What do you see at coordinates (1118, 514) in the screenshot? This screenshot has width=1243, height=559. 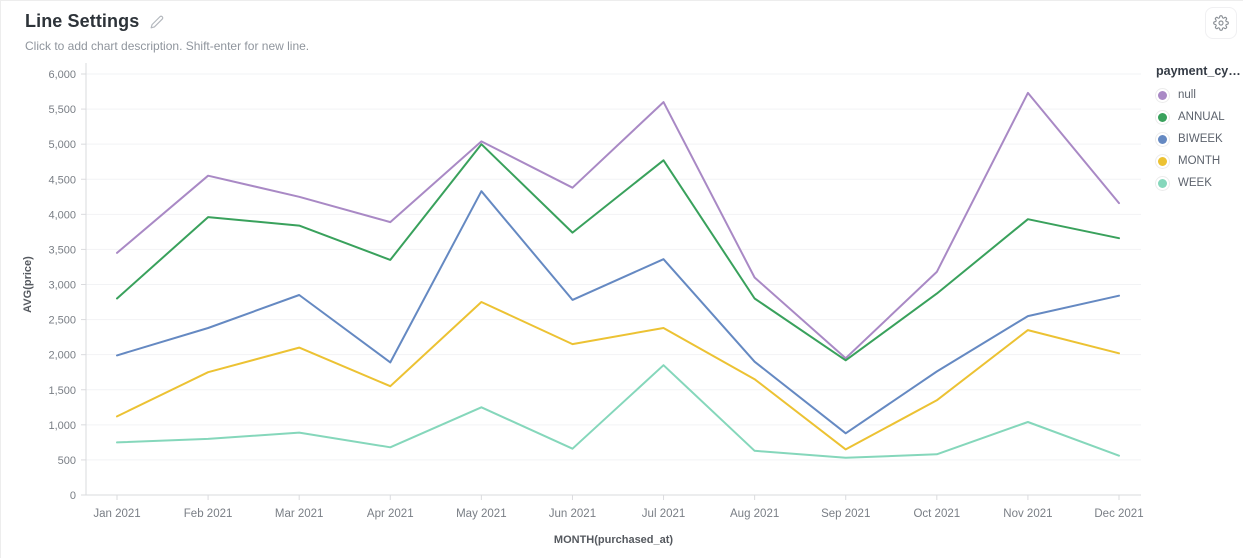 I see `x-tick-label: Dec 2021` at bounding box center [1118, 514].